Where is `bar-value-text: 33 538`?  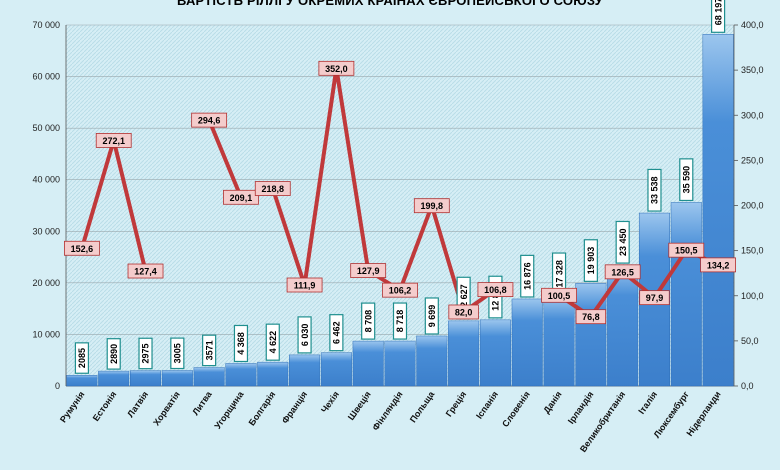 bar-value-text: 33 538 is located at coordinates (655, 190).